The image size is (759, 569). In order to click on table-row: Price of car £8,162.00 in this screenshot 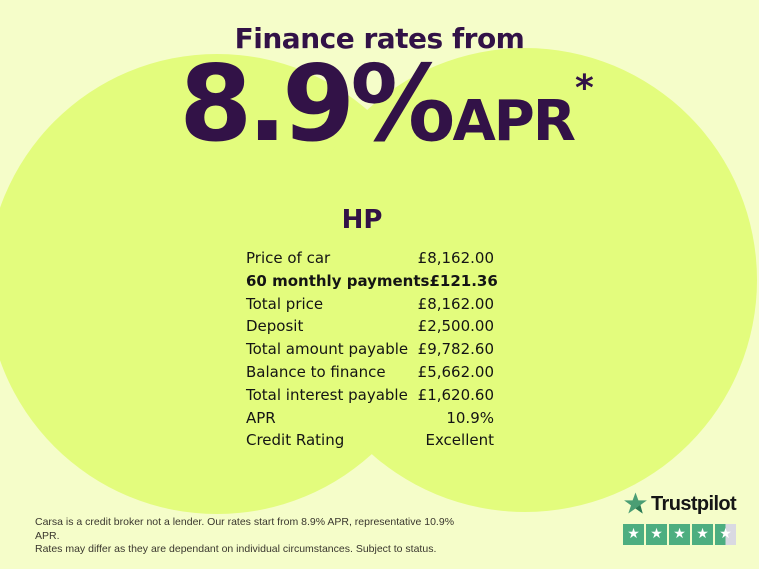, I will do `click(370, 258)`.